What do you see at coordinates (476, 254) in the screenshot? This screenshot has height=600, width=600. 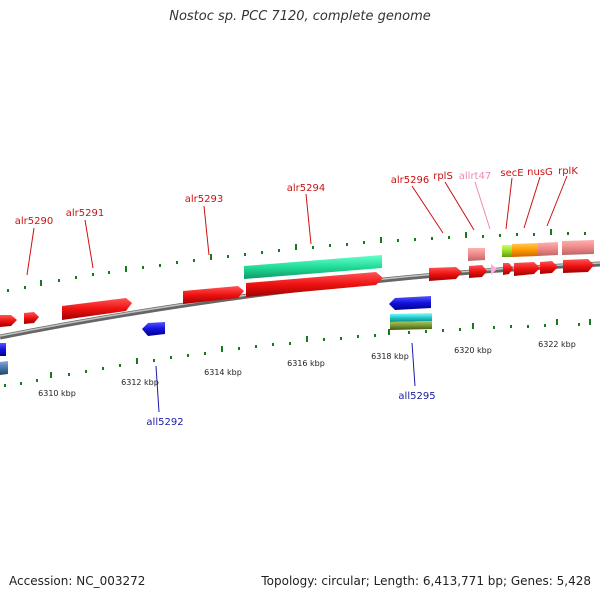 I see `gene-rplS-feature` at bounding box center [476, 254].